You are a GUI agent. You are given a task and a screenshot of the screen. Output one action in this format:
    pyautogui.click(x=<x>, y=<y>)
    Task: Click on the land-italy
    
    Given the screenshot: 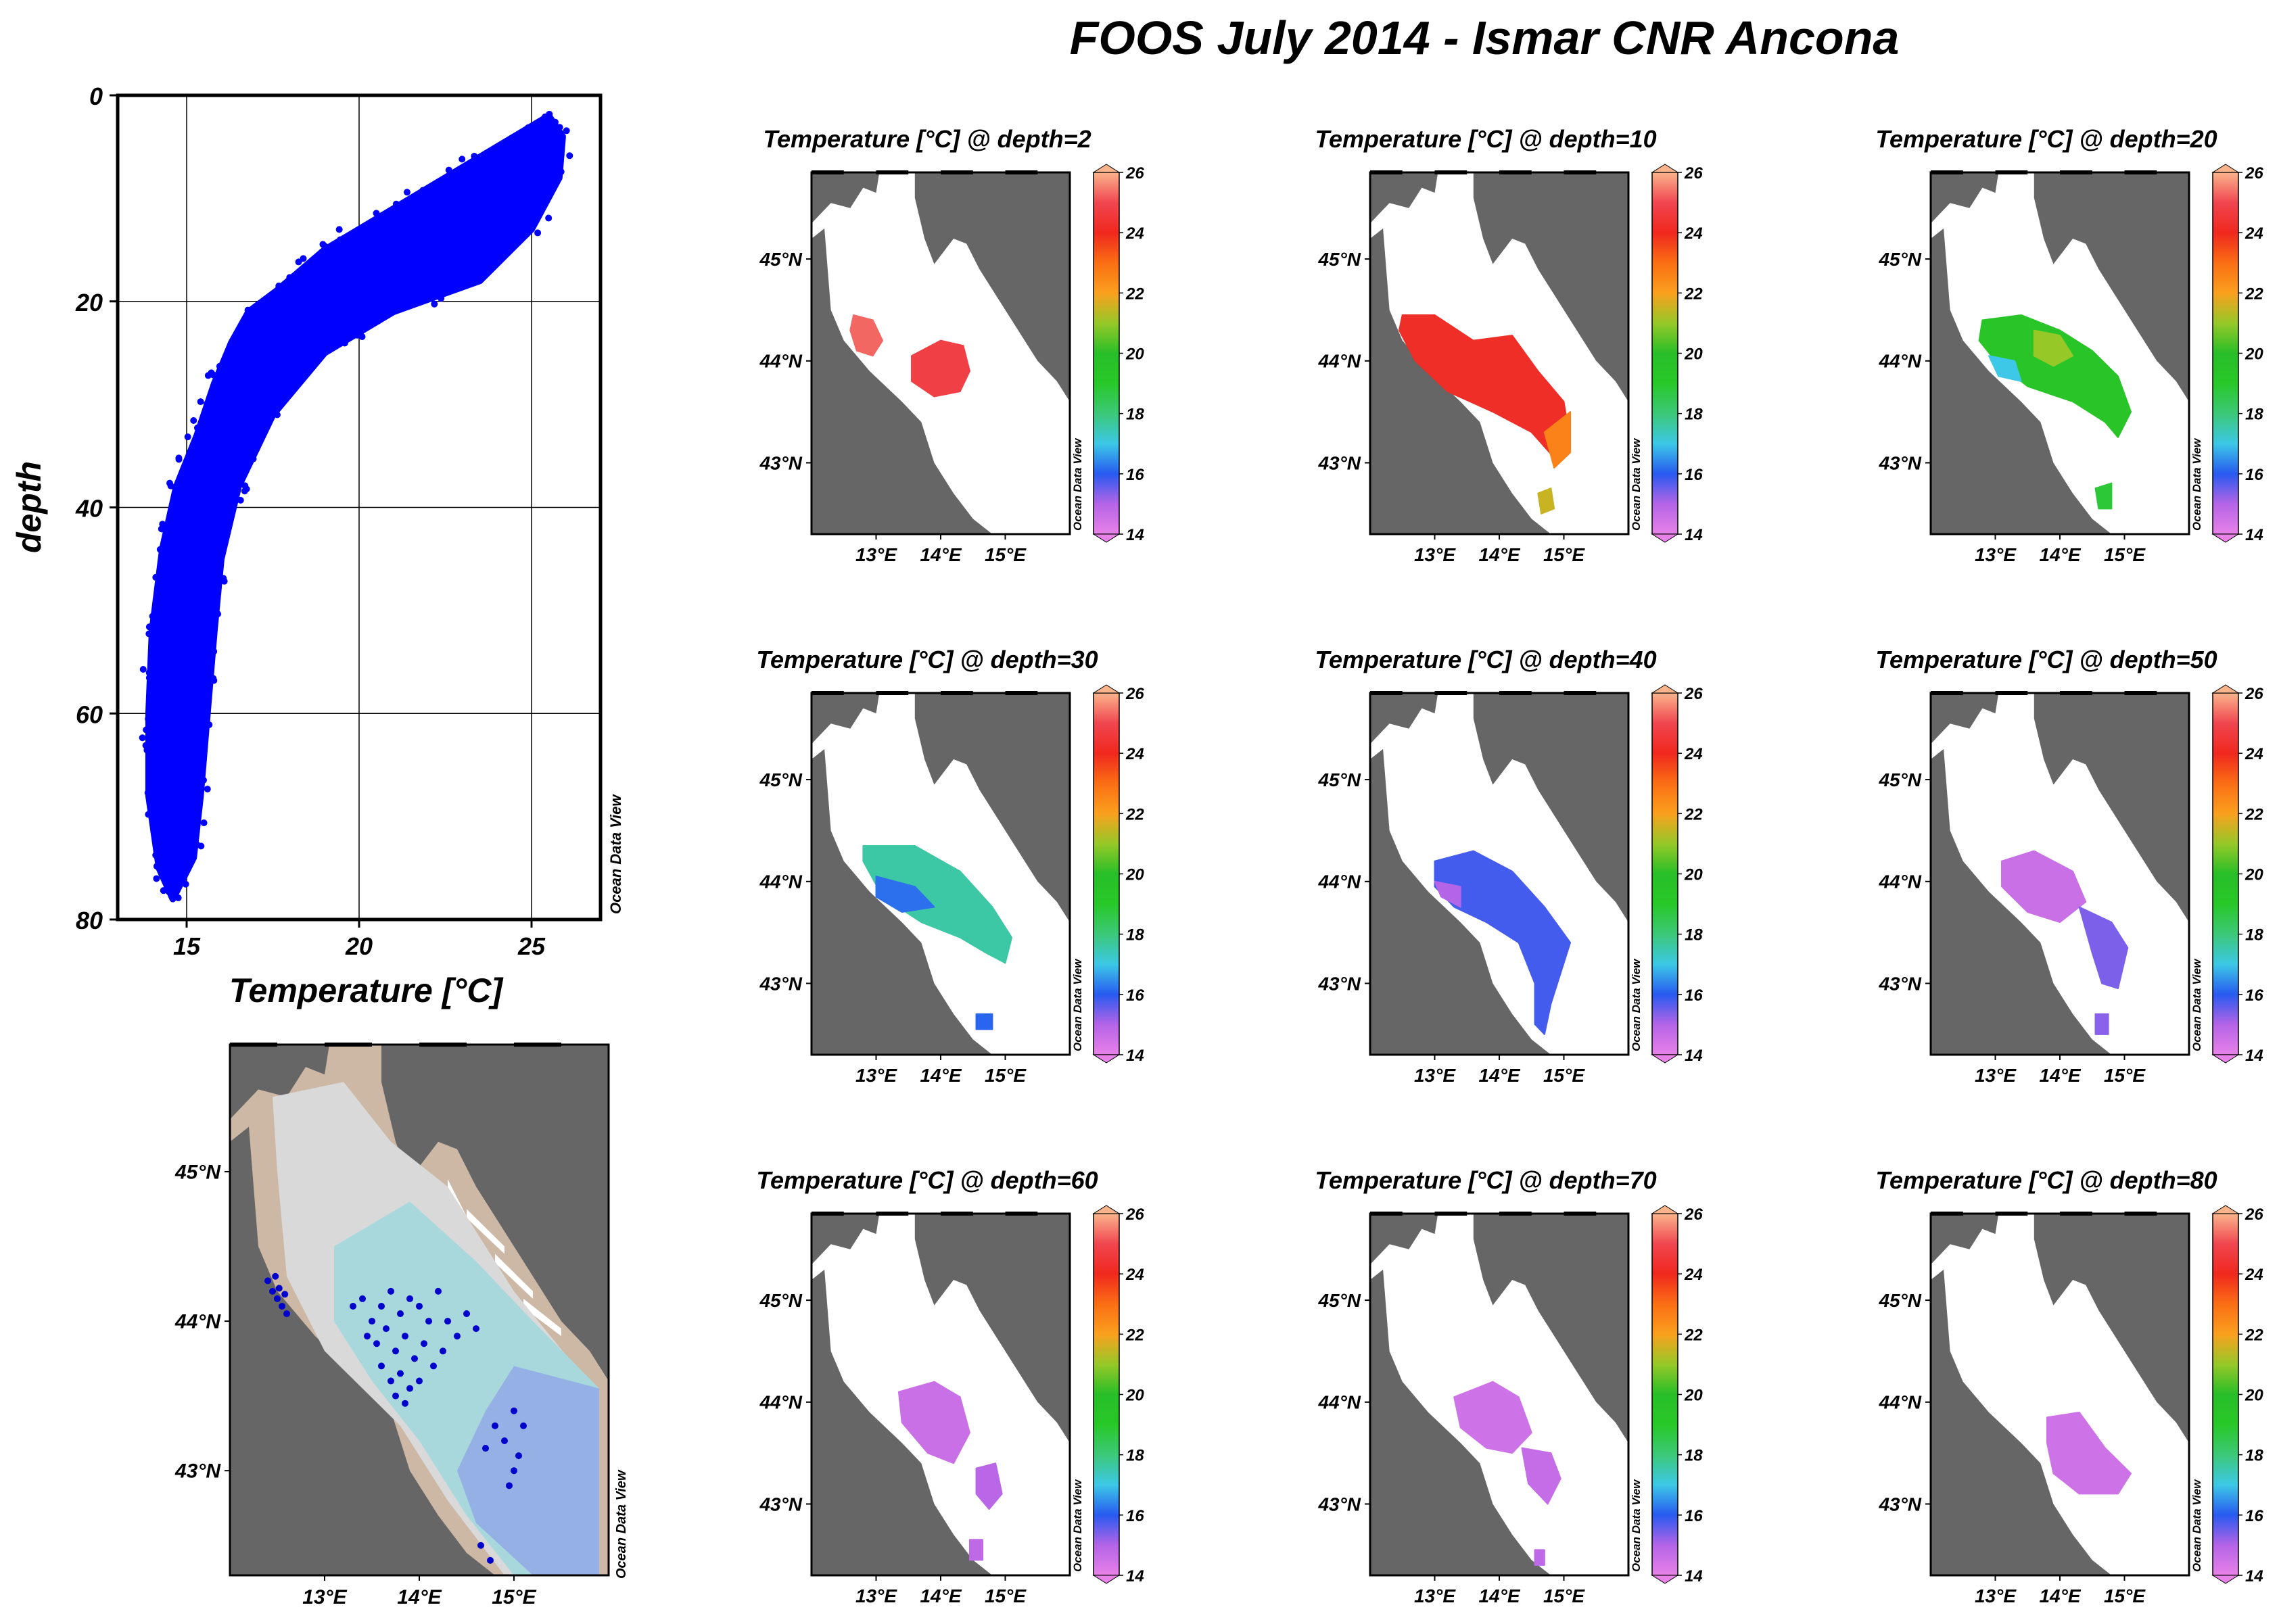 What is the action you would take?
    pyautogui.click(x=1460, y=1422)
    